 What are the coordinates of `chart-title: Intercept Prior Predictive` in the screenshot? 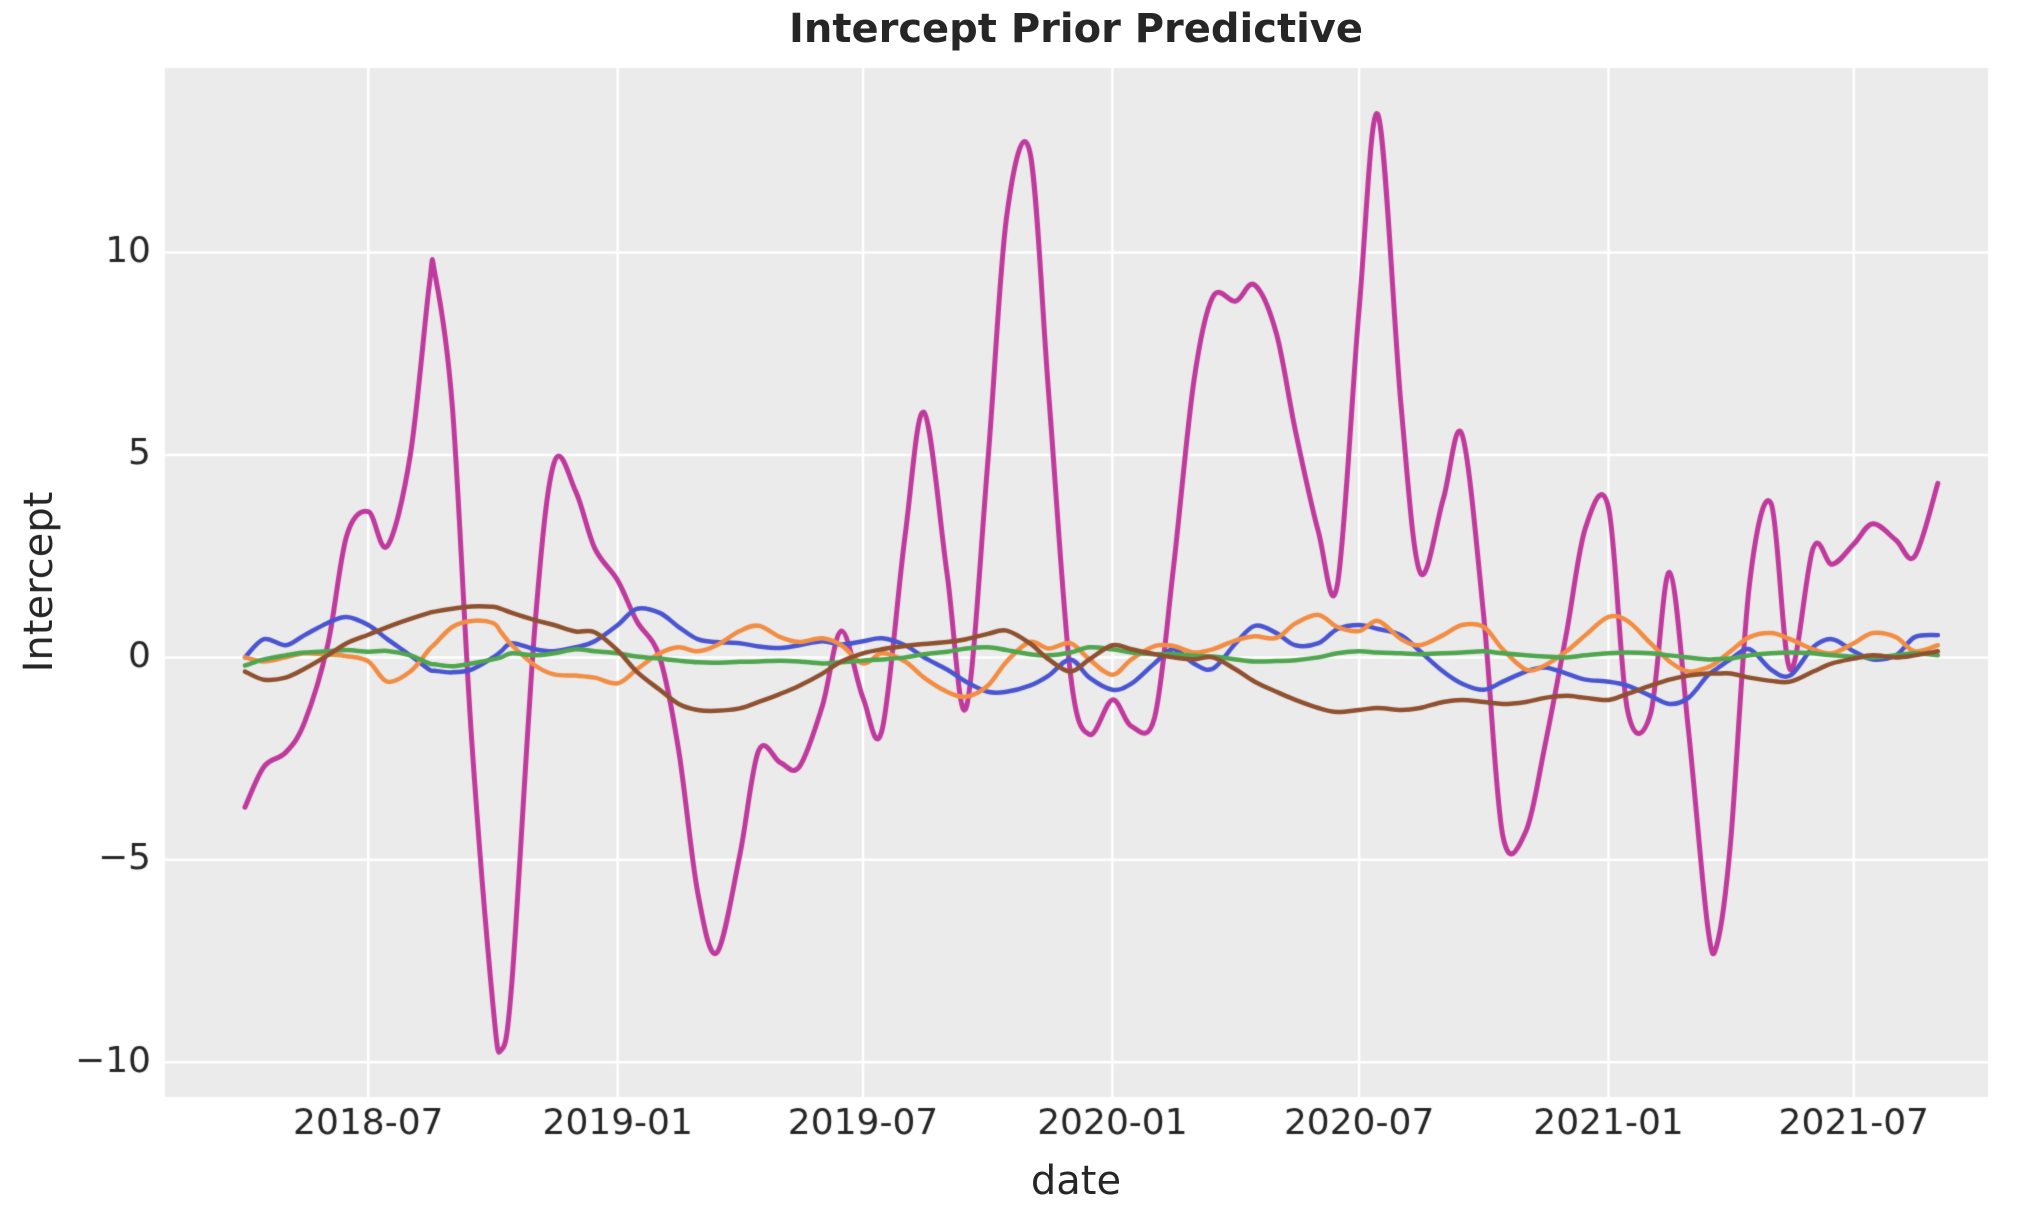 It's located at (1076, 29).